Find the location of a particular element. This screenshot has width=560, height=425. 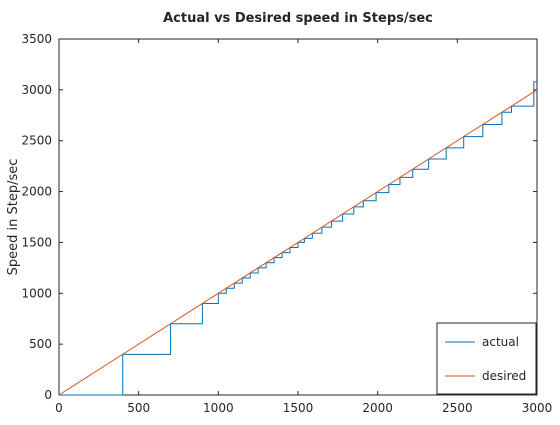

legend-label-desired: desired is located at coordinates (504, 376).